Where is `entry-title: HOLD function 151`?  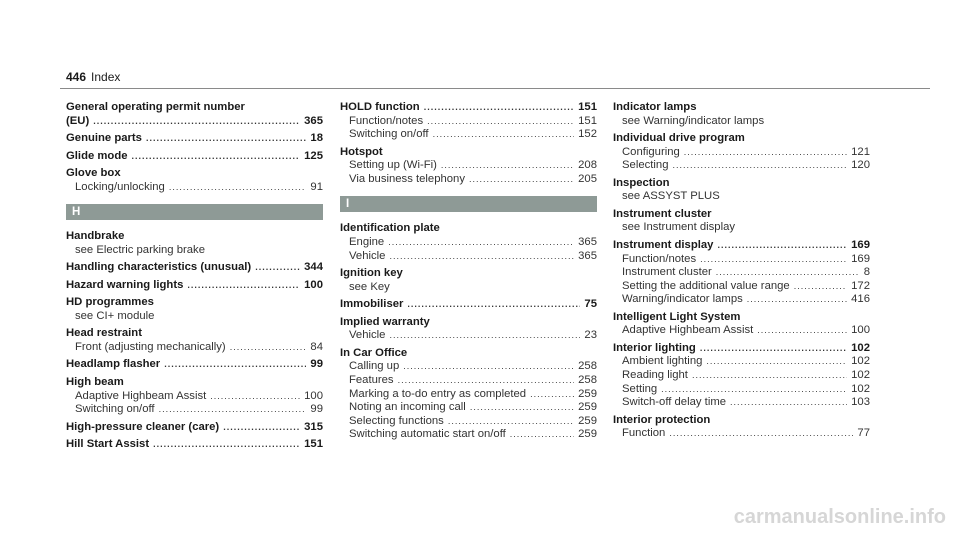 entry-title: HOLD function 151 is located at coordinates (468, 108).